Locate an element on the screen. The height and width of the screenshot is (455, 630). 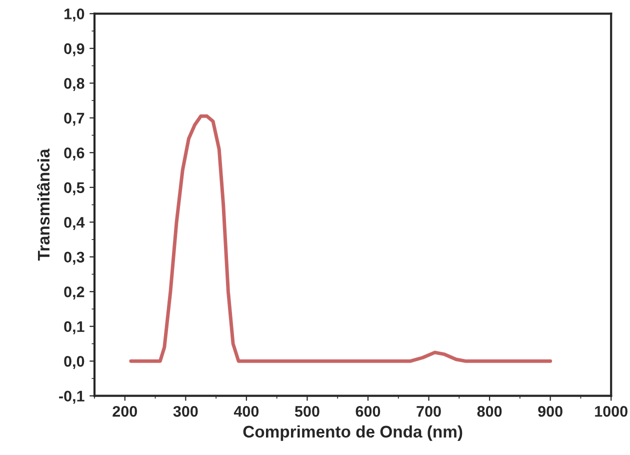
x-tick-label: 1000 is located at coordinates (611, 411).